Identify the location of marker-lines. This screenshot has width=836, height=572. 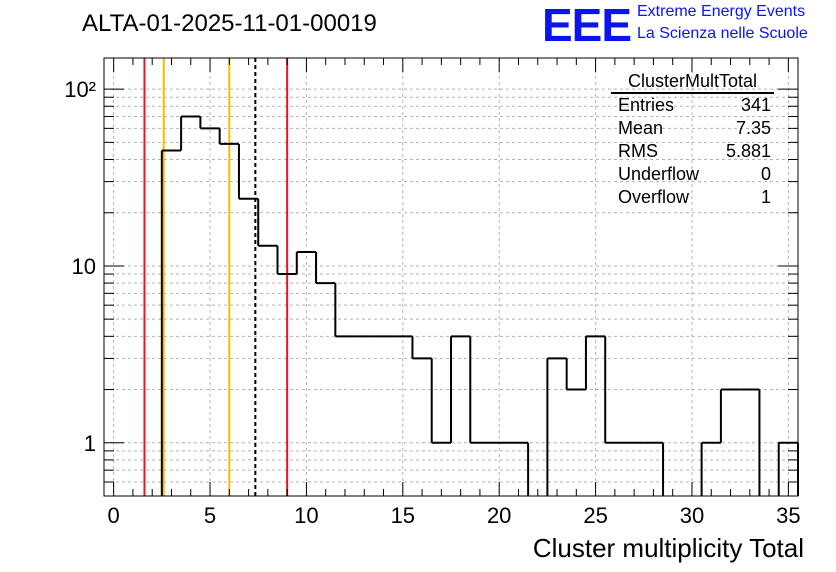
(216, 277).